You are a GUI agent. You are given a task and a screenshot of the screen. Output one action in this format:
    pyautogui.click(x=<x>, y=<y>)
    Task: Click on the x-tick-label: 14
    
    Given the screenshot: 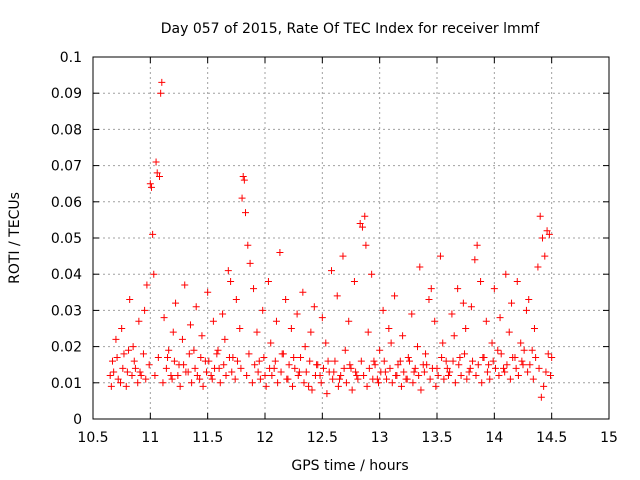 What is the action you would take?
    pyautogui.click(x=494, y=438)
    